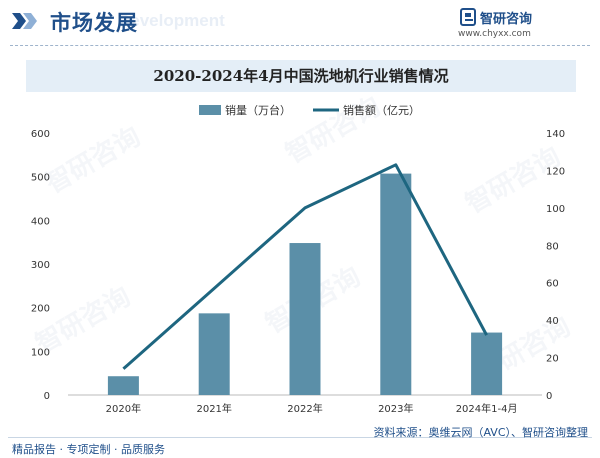 The width and height of the screenshot is (600, 458). Describe the element at coordinates (300, 437) in the screenshot. I see `footer-divider` at that location.